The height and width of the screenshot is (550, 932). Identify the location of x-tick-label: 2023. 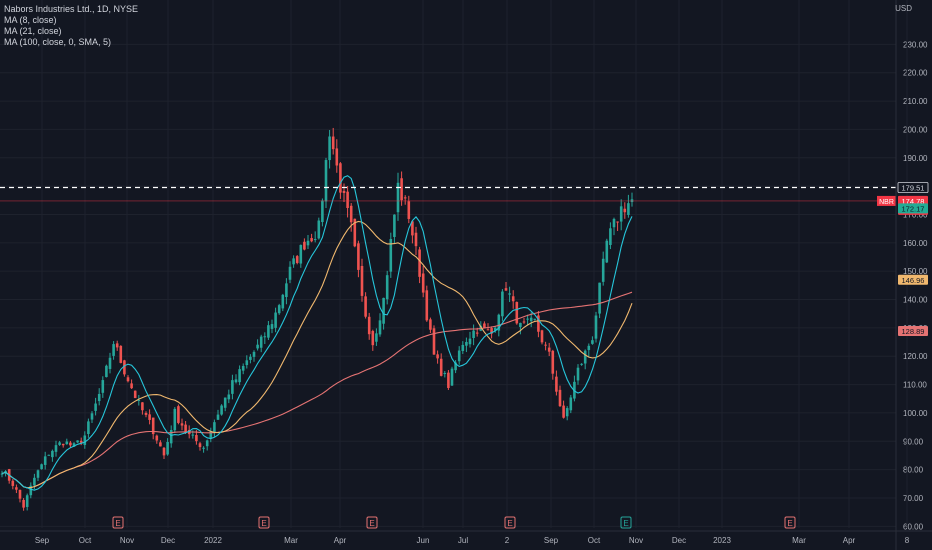
(722, 540).